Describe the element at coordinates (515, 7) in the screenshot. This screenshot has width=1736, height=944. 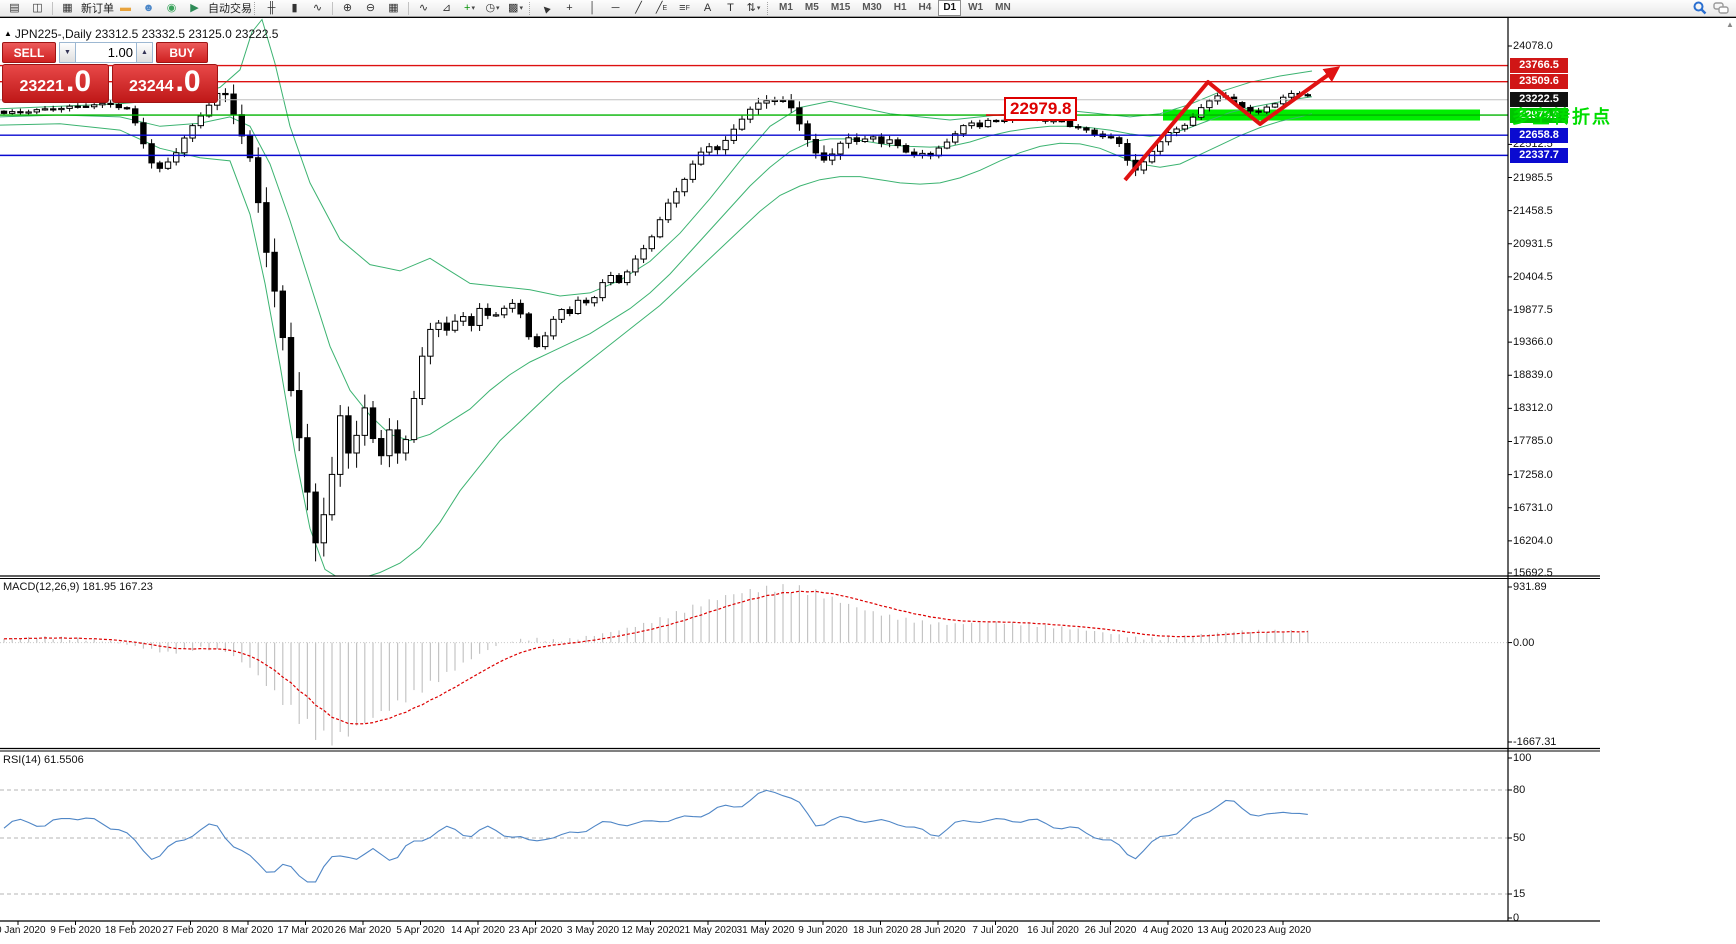
I see `templates-icon: ▩ ▾` at that location.